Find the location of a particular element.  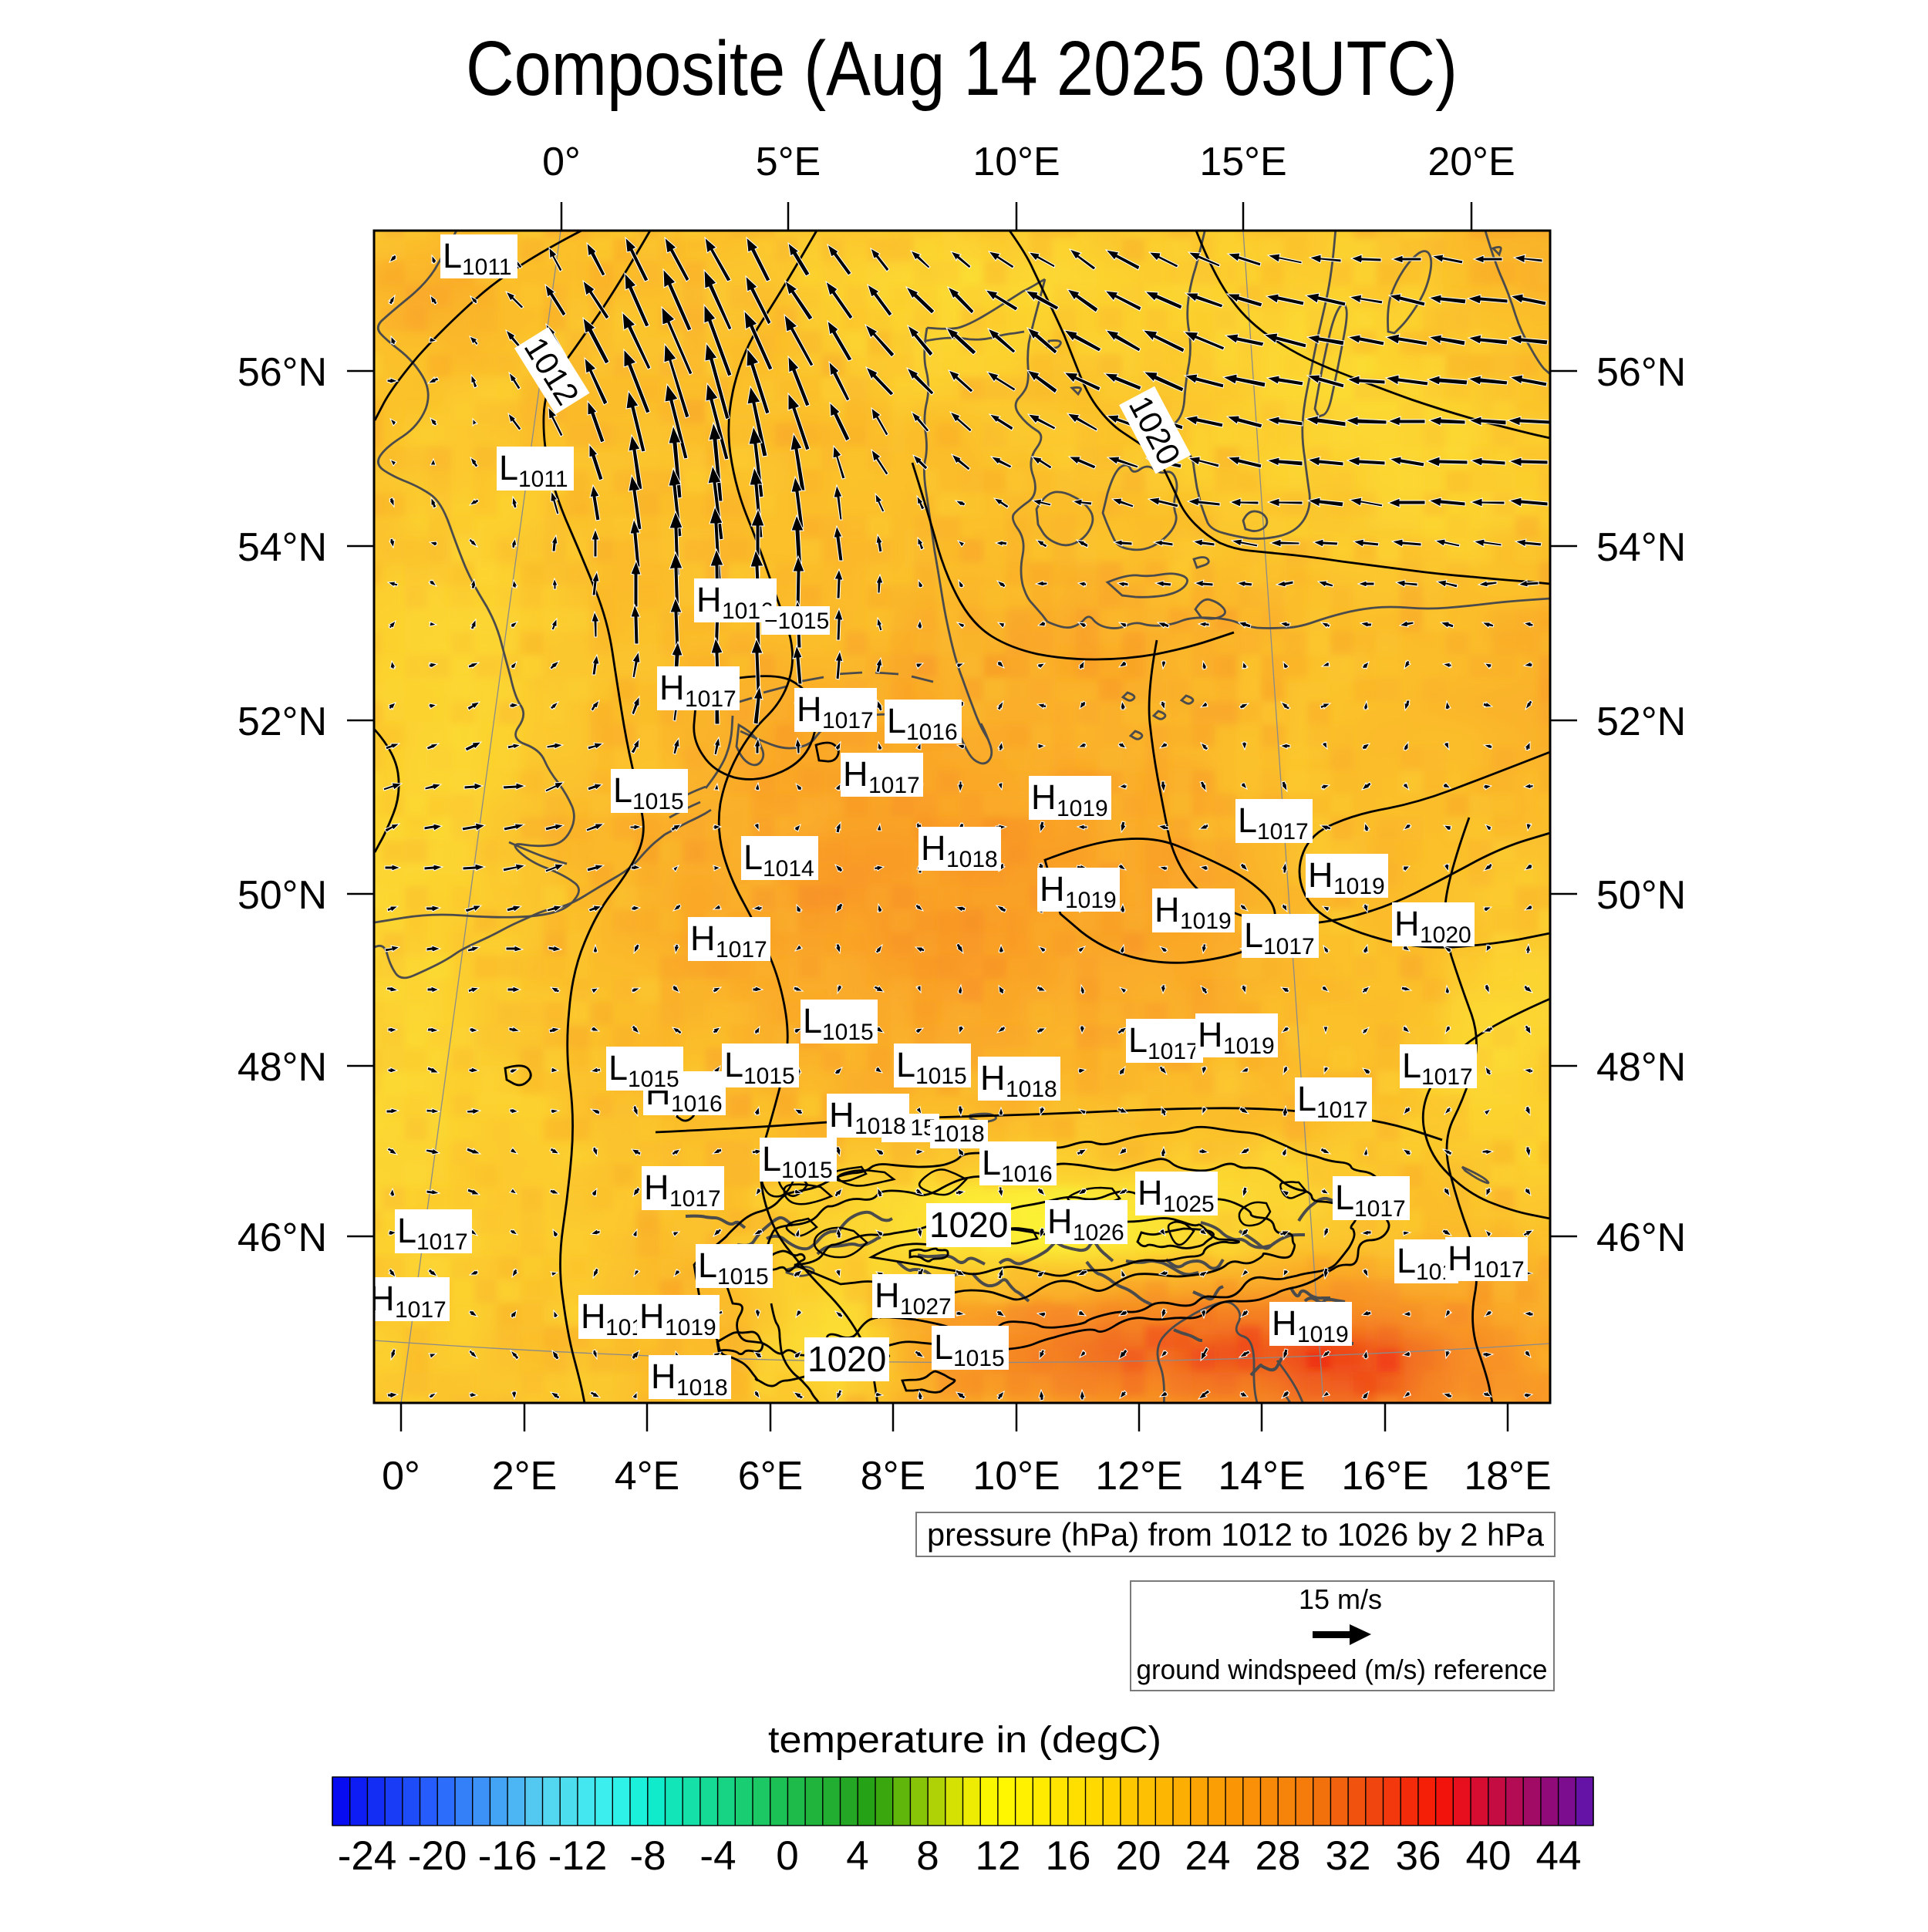

svg-text: 1016 is located at coordinates (697, 1104).